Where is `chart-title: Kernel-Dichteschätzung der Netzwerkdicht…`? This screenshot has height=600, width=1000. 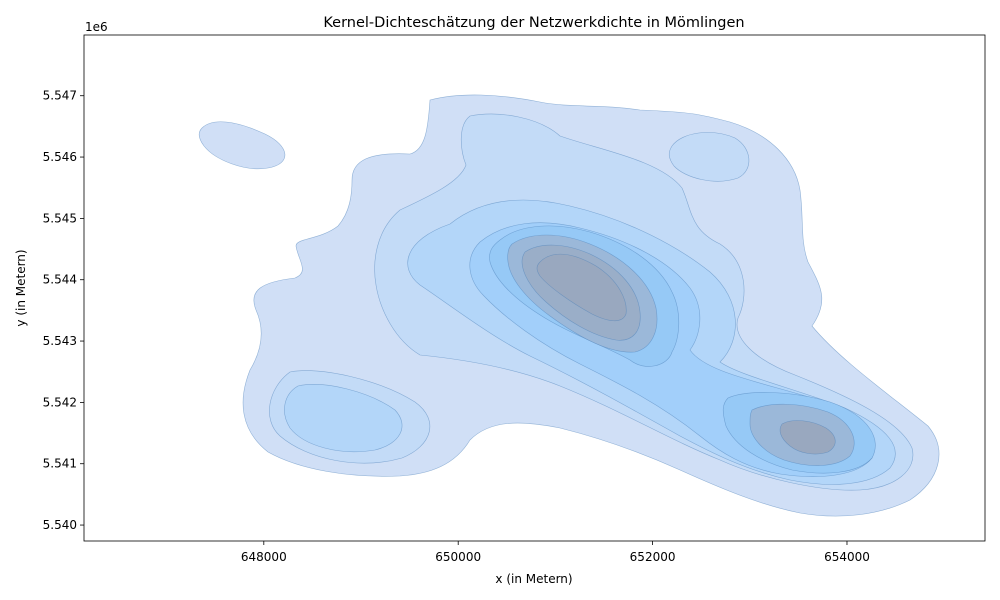 chart-title: Kernel-Dichteschätzung der Netzwerkdicht… is located at coordinates (533, 23).